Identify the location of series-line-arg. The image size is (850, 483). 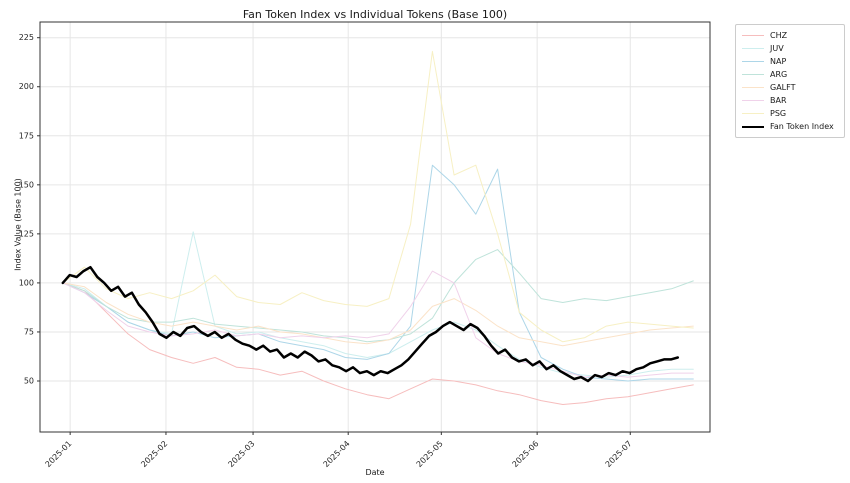
(378, 296).